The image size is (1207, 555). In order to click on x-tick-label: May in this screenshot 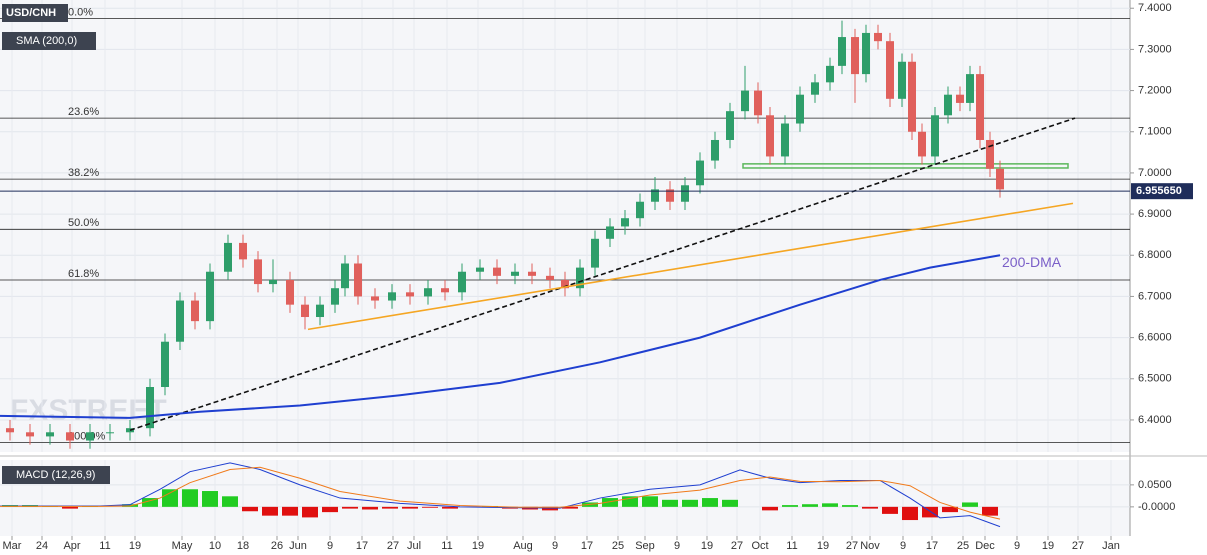, I will do `click(182, 546)`.